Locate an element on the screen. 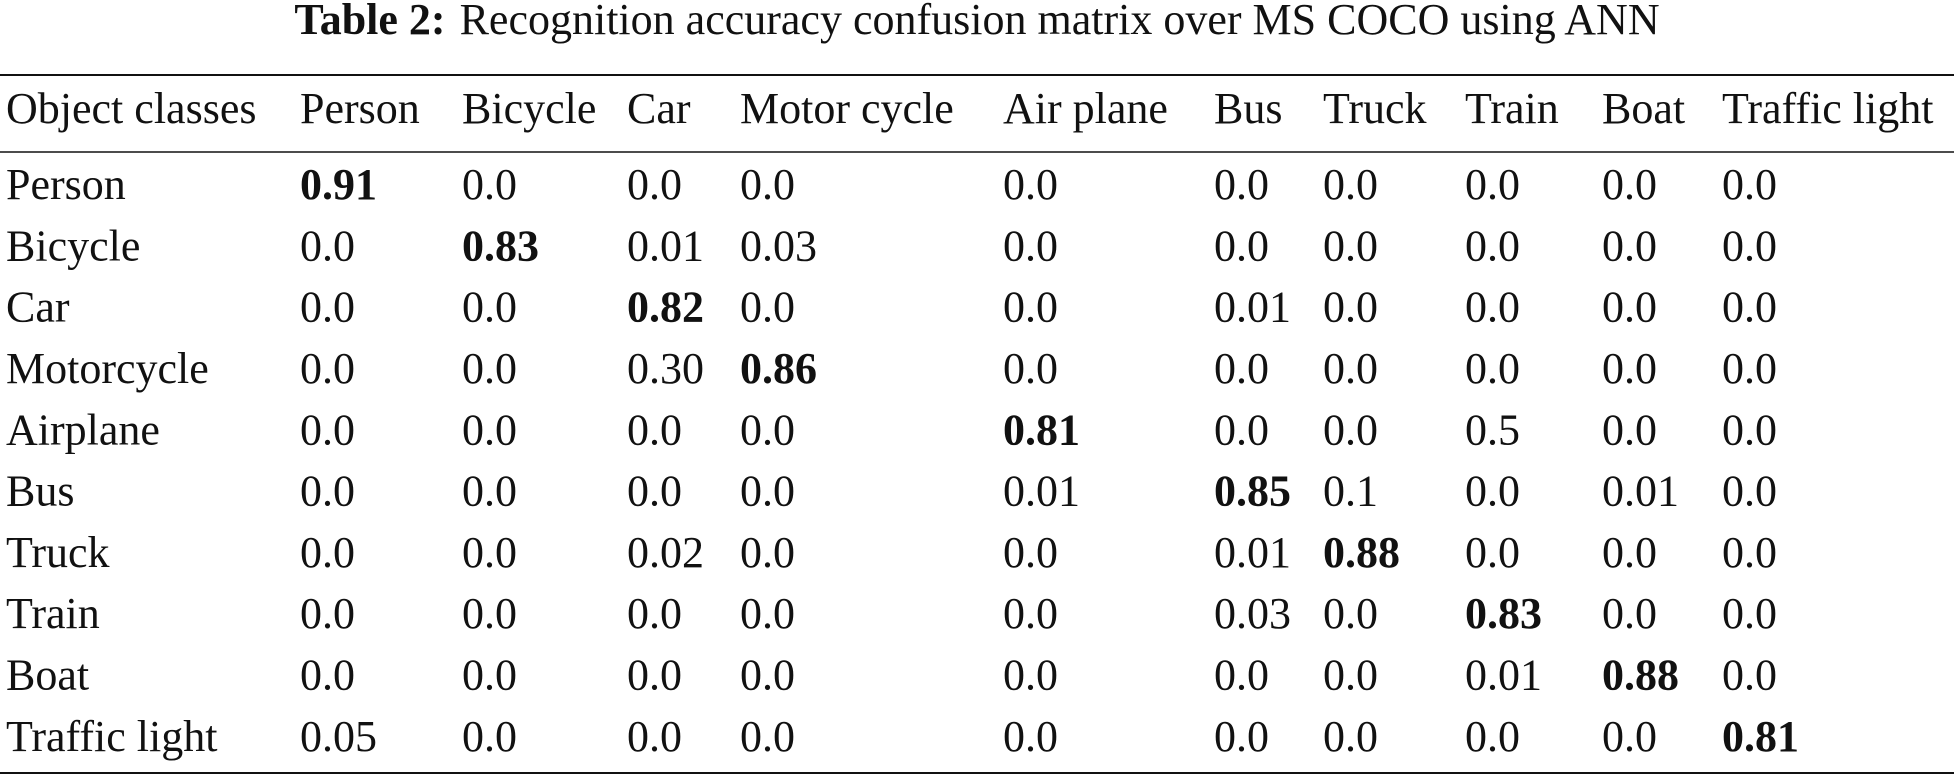  column-header: Object classes is located at coordinates (131, 108).